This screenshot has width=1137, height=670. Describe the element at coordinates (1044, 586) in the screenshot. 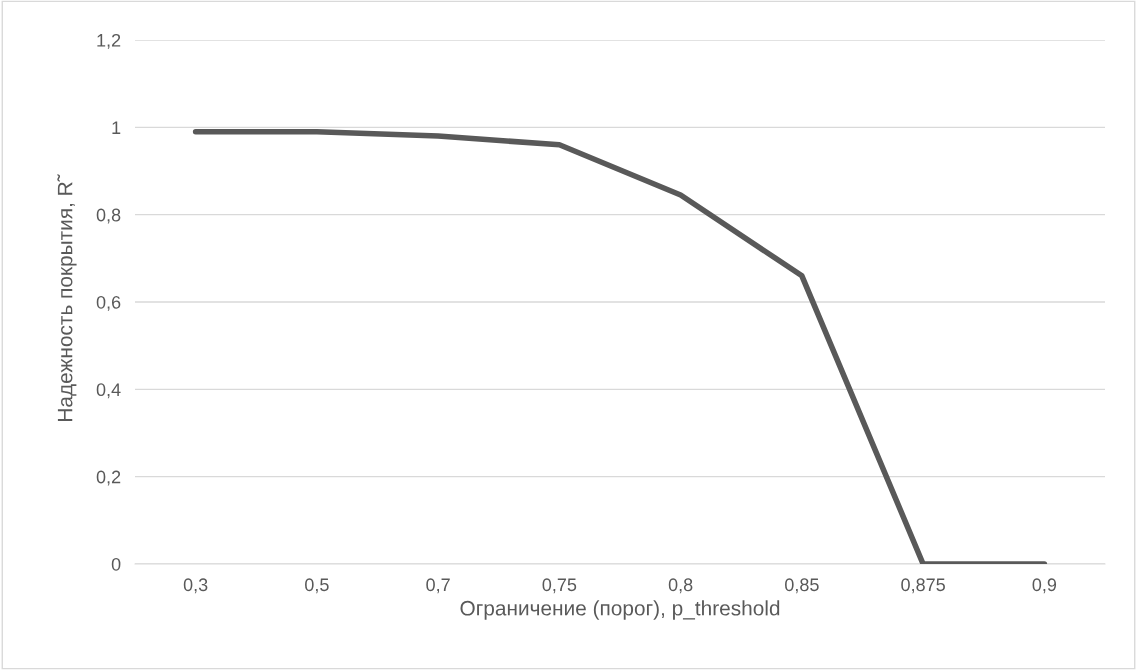

I see `x-tick-label: 0,9` at that location.